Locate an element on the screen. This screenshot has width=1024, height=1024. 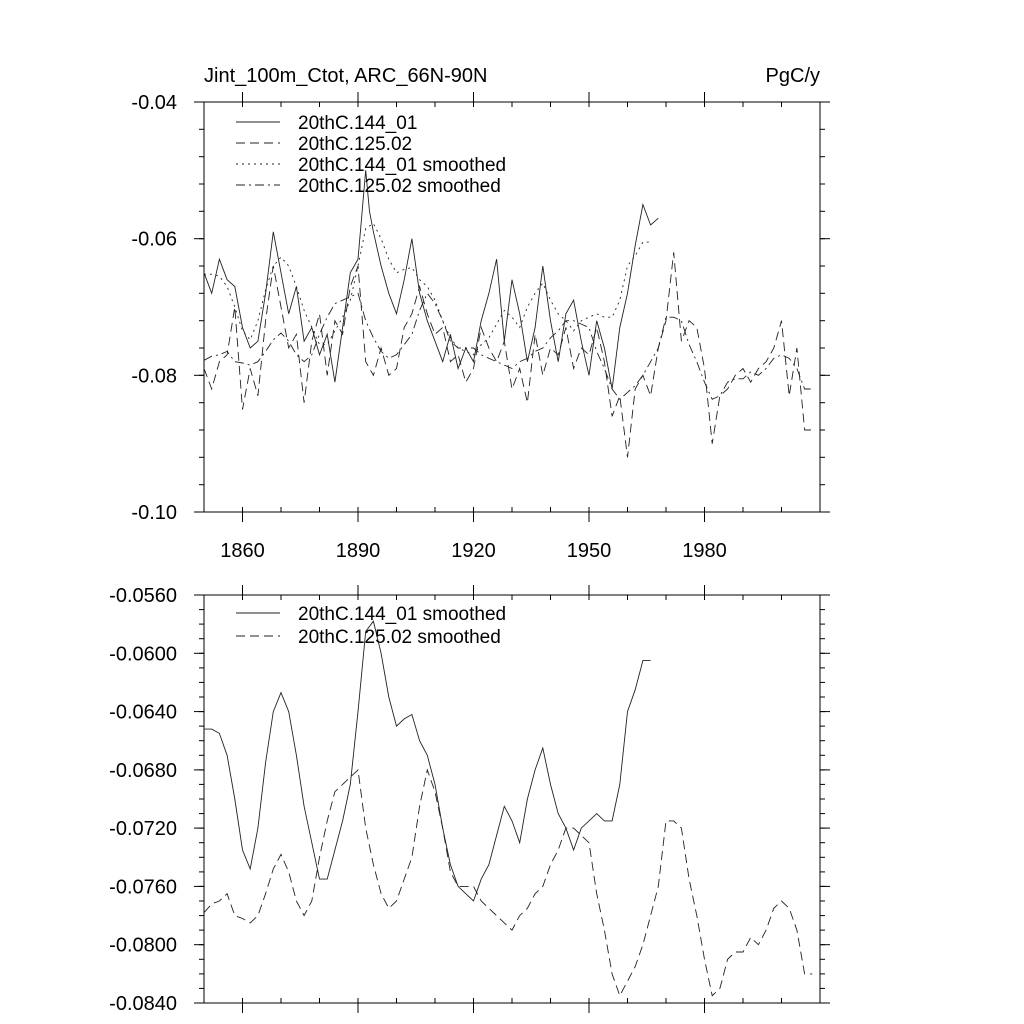
y-tick-label: -0.10 is located at coordinates (154, 513).